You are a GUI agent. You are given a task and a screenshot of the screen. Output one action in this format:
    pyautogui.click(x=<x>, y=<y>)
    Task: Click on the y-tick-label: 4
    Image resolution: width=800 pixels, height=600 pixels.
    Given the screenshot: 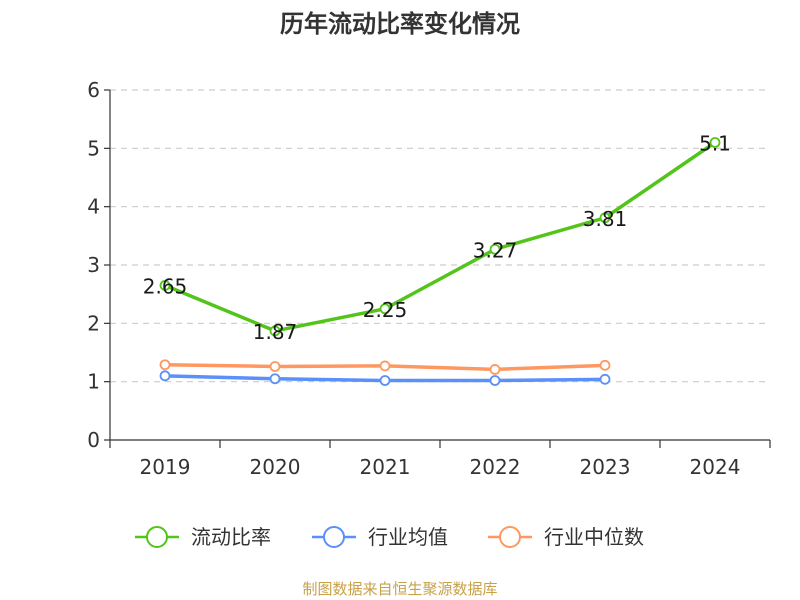 What is the action you would take?
    pyautogui.click(x=93, y=207)
    